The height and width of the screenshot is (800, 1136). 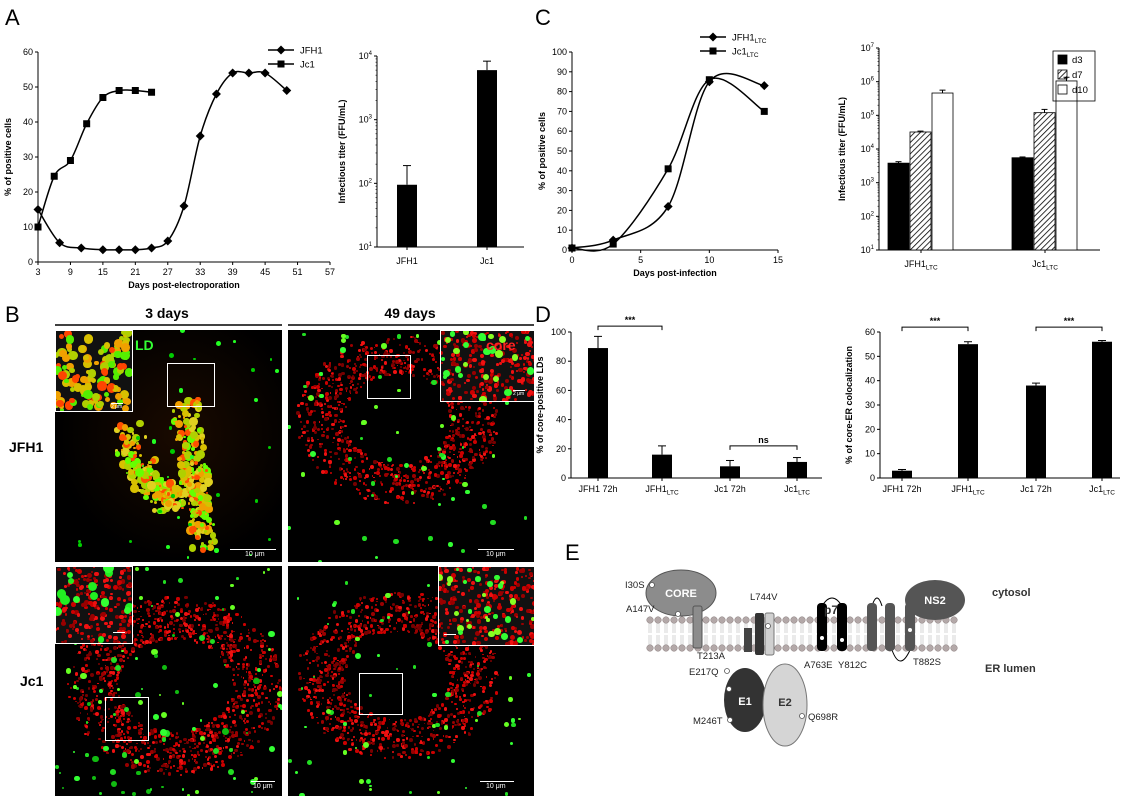 I want to click on y-tick-base: 10, so click(x=866, y=250).